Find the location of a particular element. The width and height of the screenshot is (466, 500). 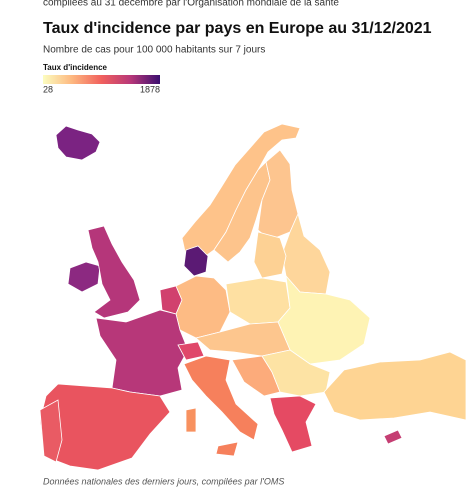

belarus-ukraine is located at coordinates (324, 319).